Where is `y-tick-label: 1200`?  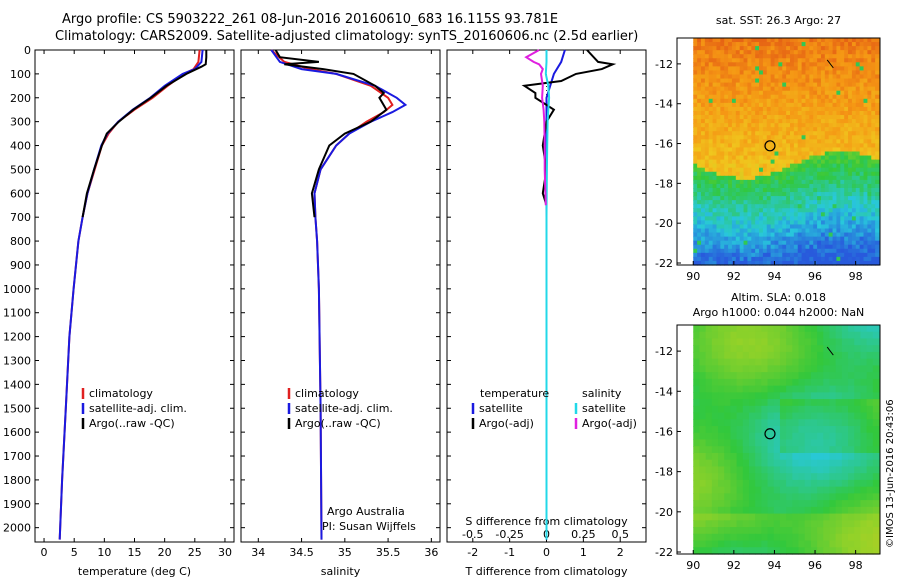 y-tick-label: 1200 is located at coordinates (17, 337).